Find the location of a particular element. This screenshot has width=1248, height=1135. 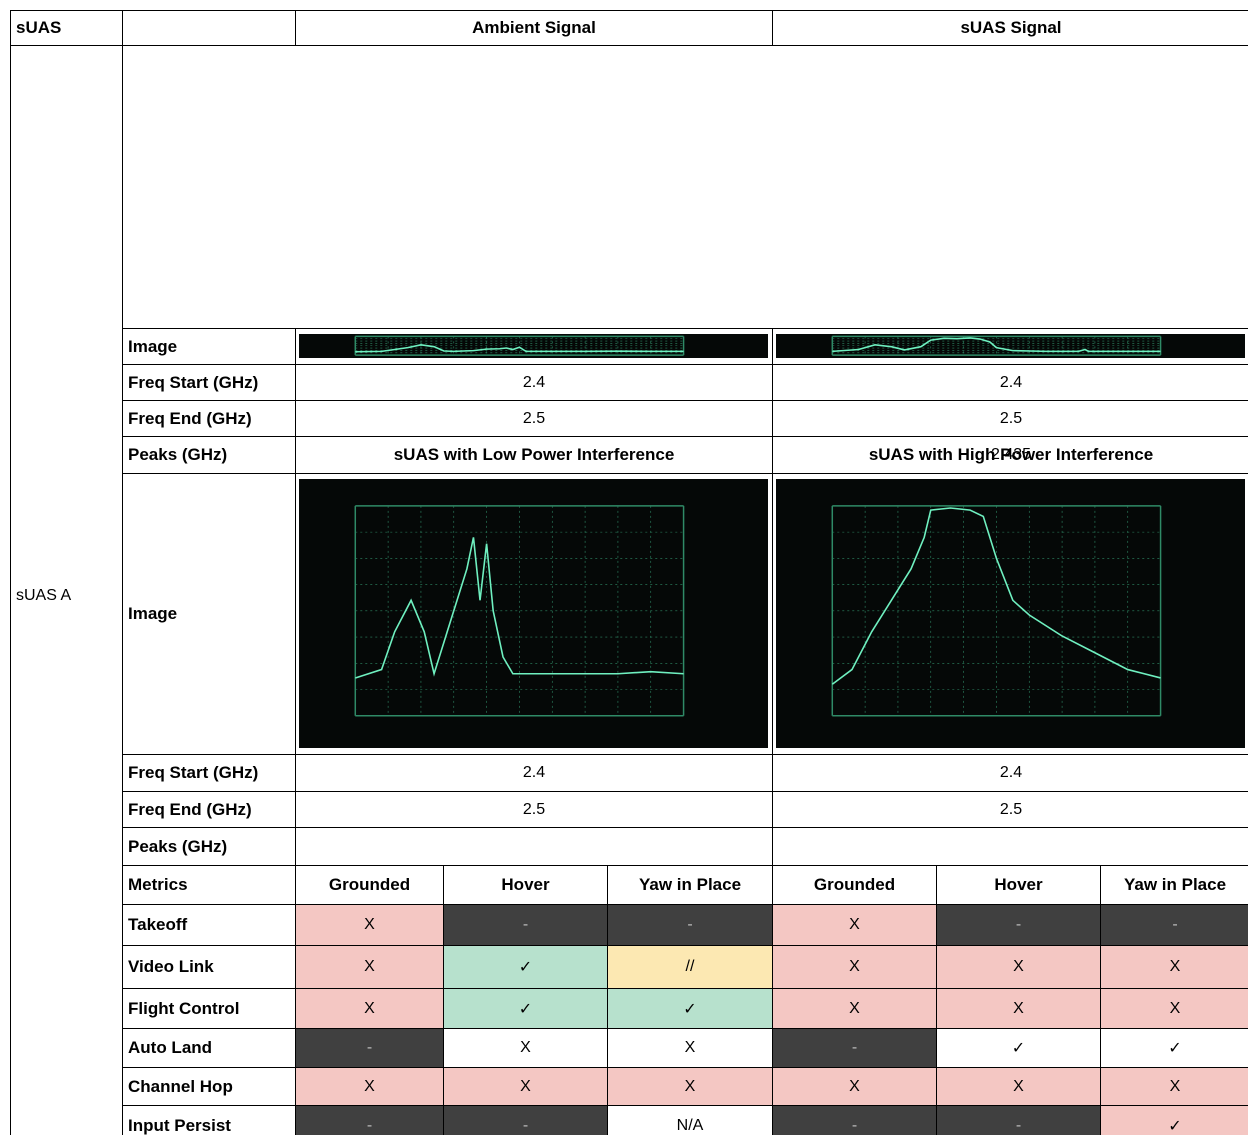

metric-cell: // is located at coordinates (690, 967).